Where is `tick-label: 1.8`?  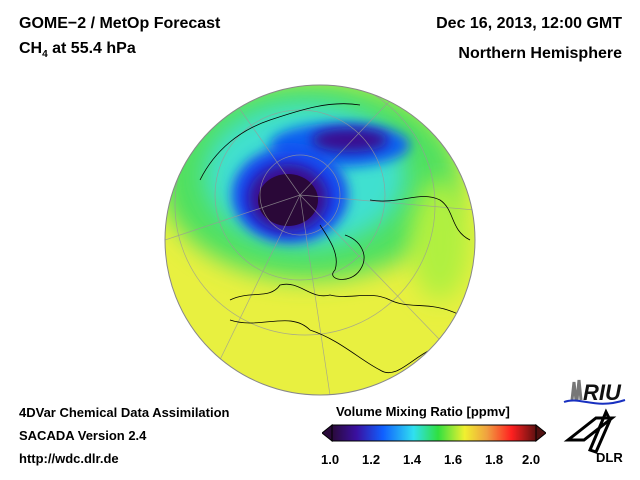
tick-label: 1.8 is located at coordinates (494, 459).